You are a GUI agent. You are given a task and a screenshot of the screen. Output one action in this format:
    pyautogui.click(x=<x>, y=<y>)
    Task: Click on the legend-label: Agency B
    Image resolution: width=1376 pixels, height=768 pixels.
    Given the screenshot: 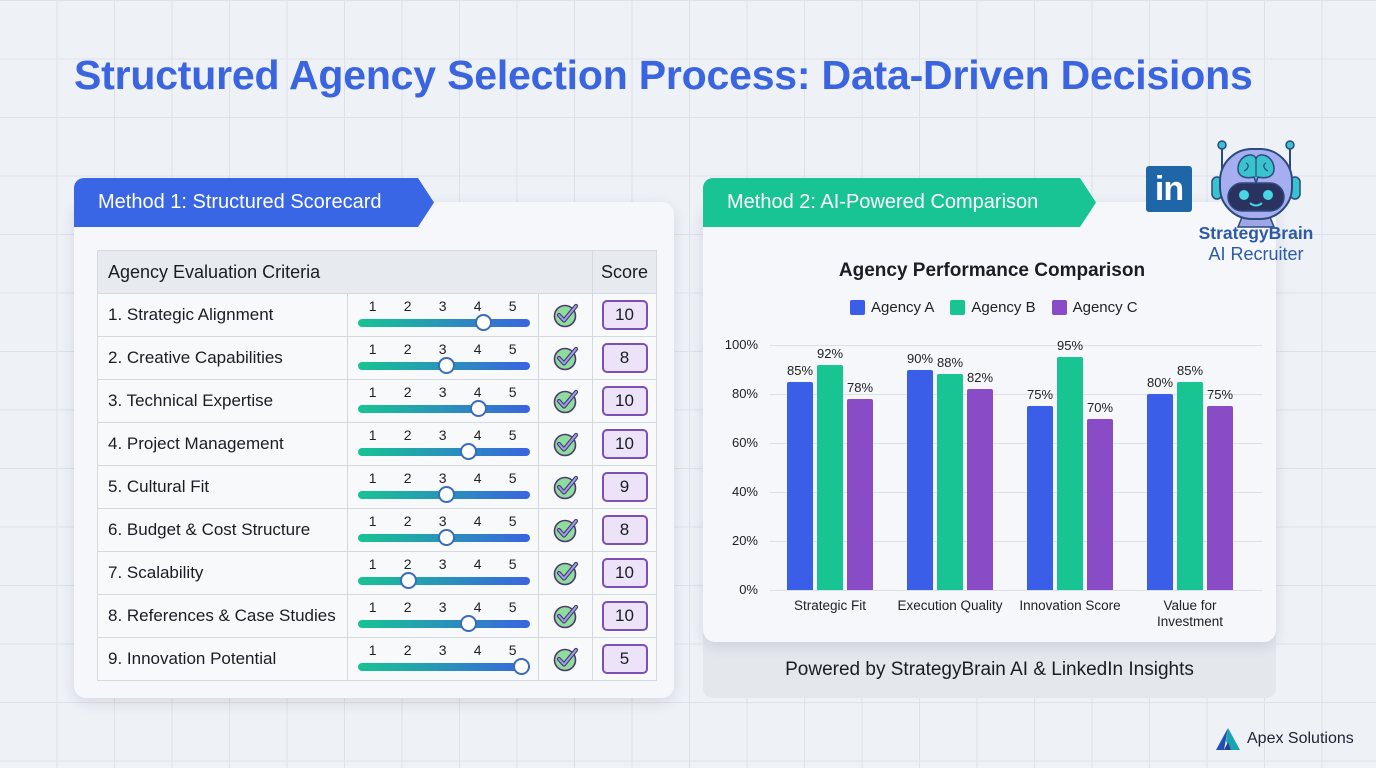 What is the action you would take?
    pyautogui.click(x=1003, y=307)
    